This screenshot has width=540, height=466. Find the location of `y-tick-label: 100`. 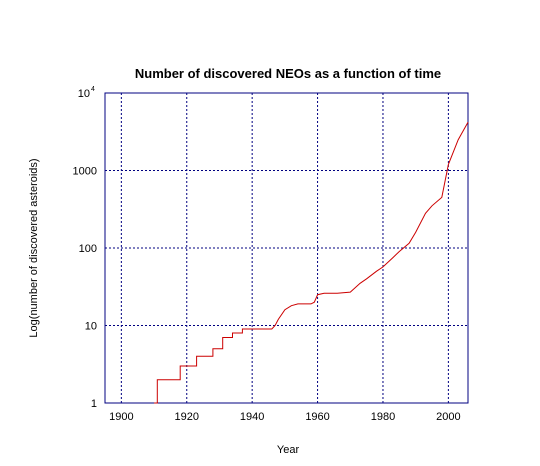

y-tick-label: 100 is located at coordinates (88, 249).